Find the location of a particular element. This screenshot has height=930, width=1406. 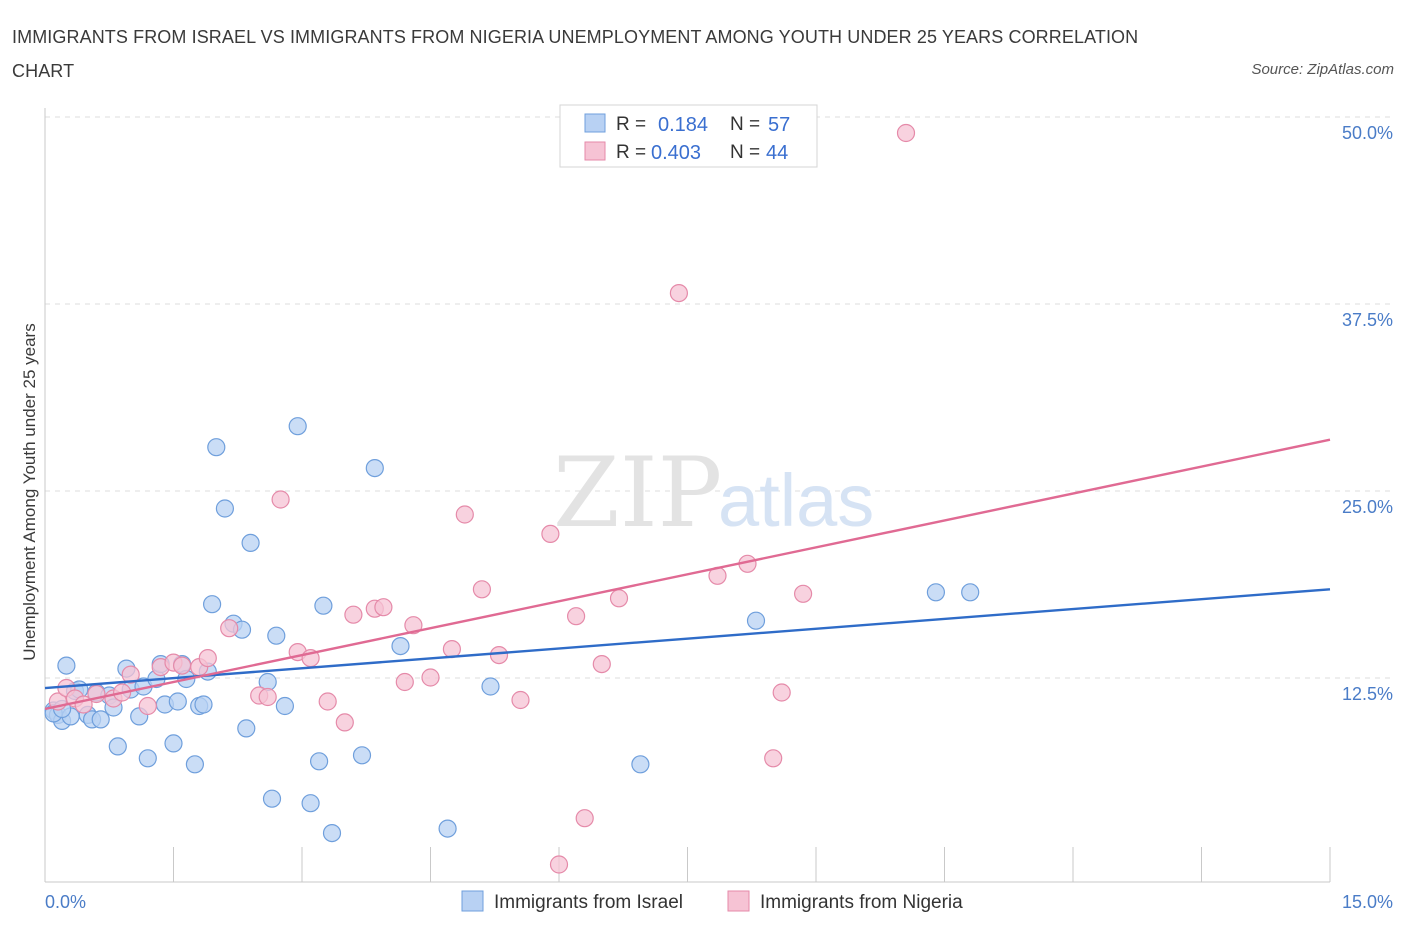

stats-r-label-israel: R = is located at coordinates (631, 124).